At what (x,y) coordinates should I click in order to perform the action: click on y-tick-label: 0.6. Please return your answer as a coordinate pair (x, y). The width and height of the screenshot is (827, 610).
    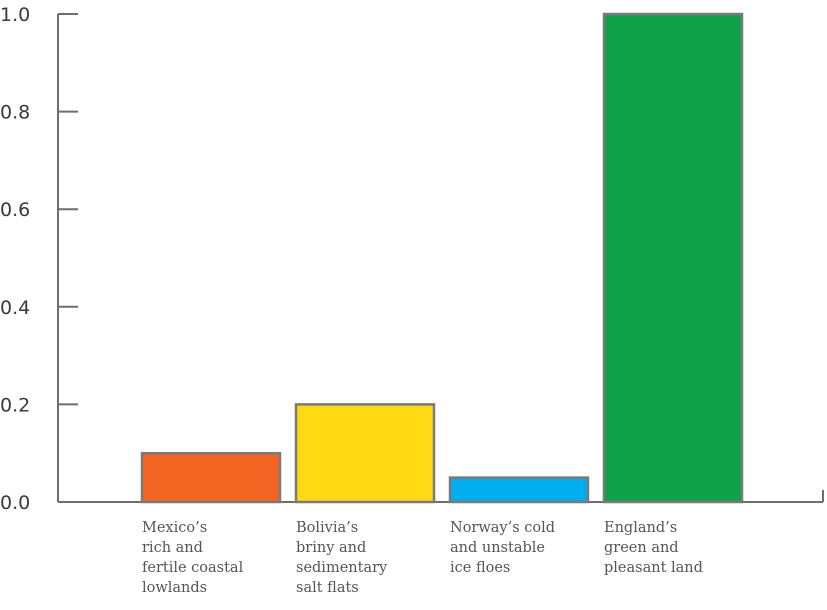
    Looking at the image, I should click on (15, 210).